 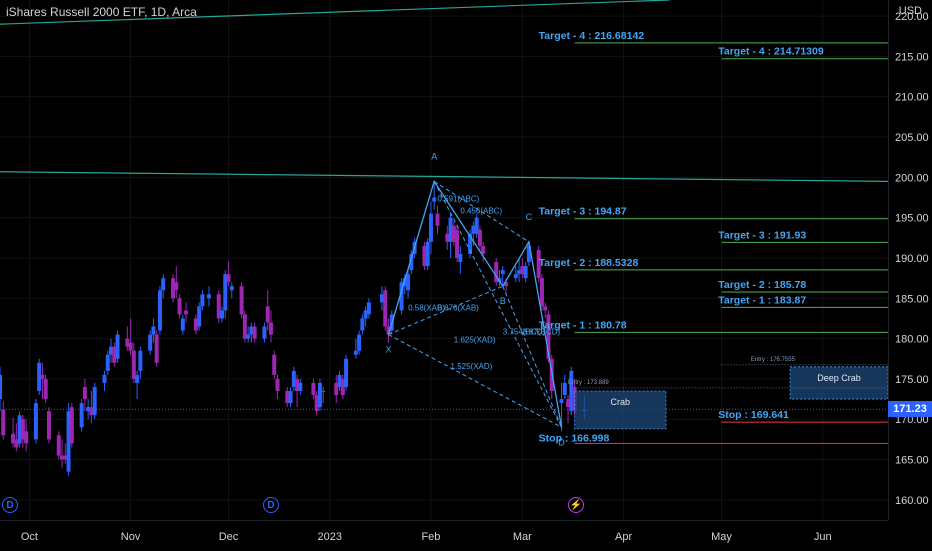 I want to click on y-tick-label: 185.00, so click(x=912, y=299).